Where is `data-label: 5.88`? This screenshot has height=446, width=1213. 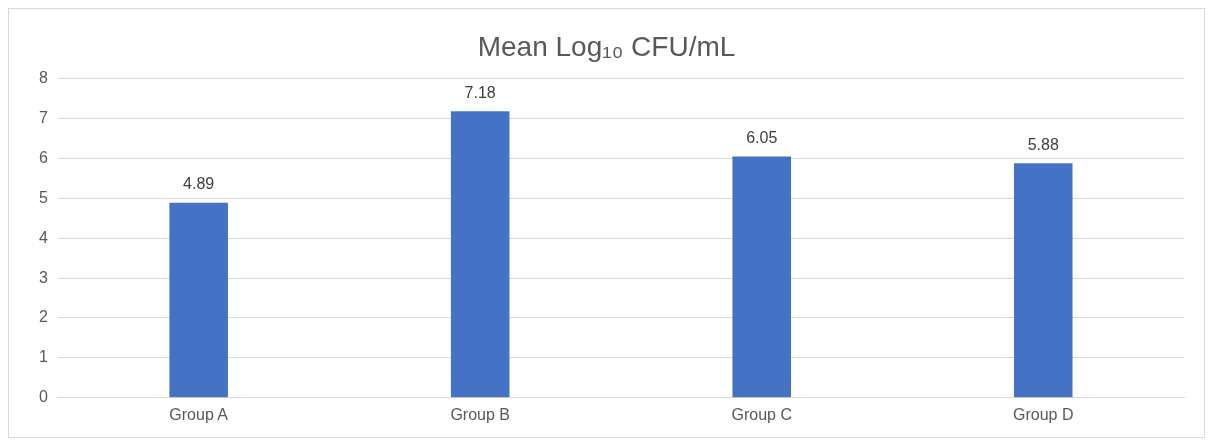 data-label: 5.88 is located at coordinates (1043, 144).